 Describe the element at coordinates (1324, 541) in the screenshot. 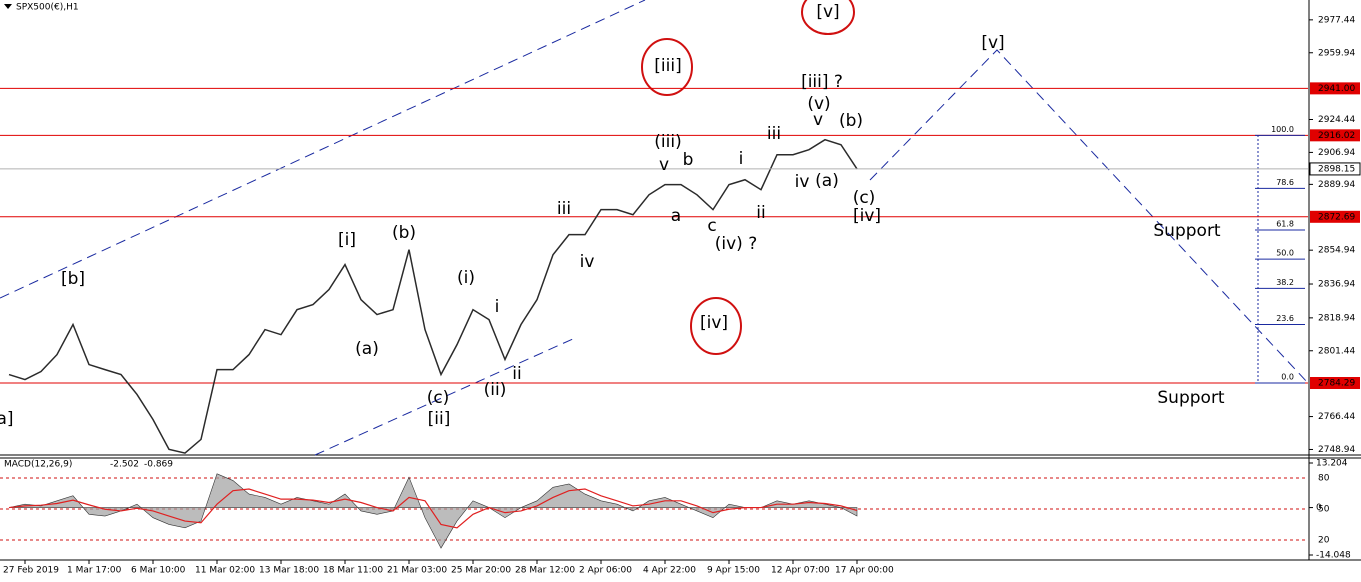

I see `y2-tick-label: 20` at that location.